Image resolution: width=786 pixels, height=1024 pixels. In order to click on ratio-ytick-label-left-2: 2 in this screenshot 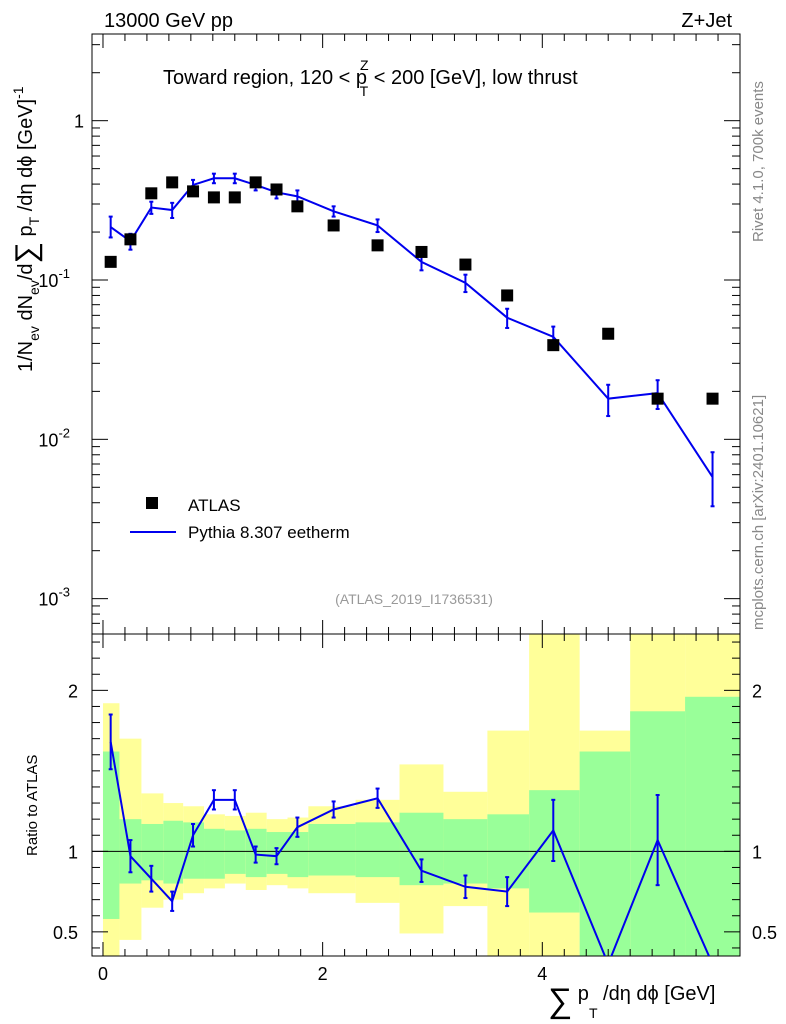, I will do `click(73, 691)`.